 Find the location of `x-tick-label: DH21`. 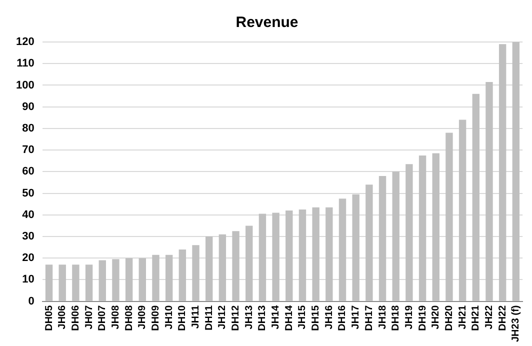

x-tick-label: DH21 is located at coordinates (476, 317).